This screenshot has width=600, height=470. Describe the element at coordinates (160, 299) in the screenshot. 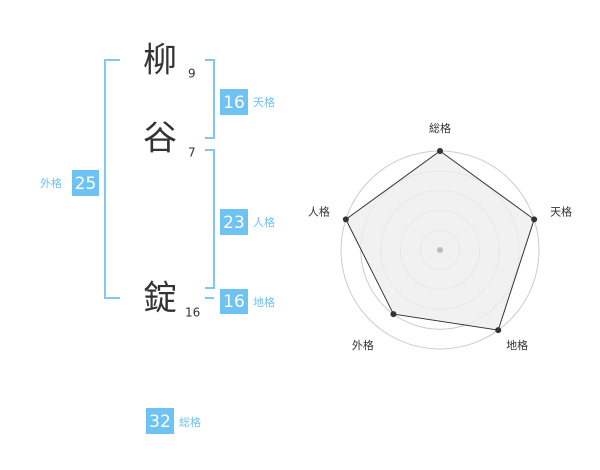

I see `name-char: 錠` at that location.